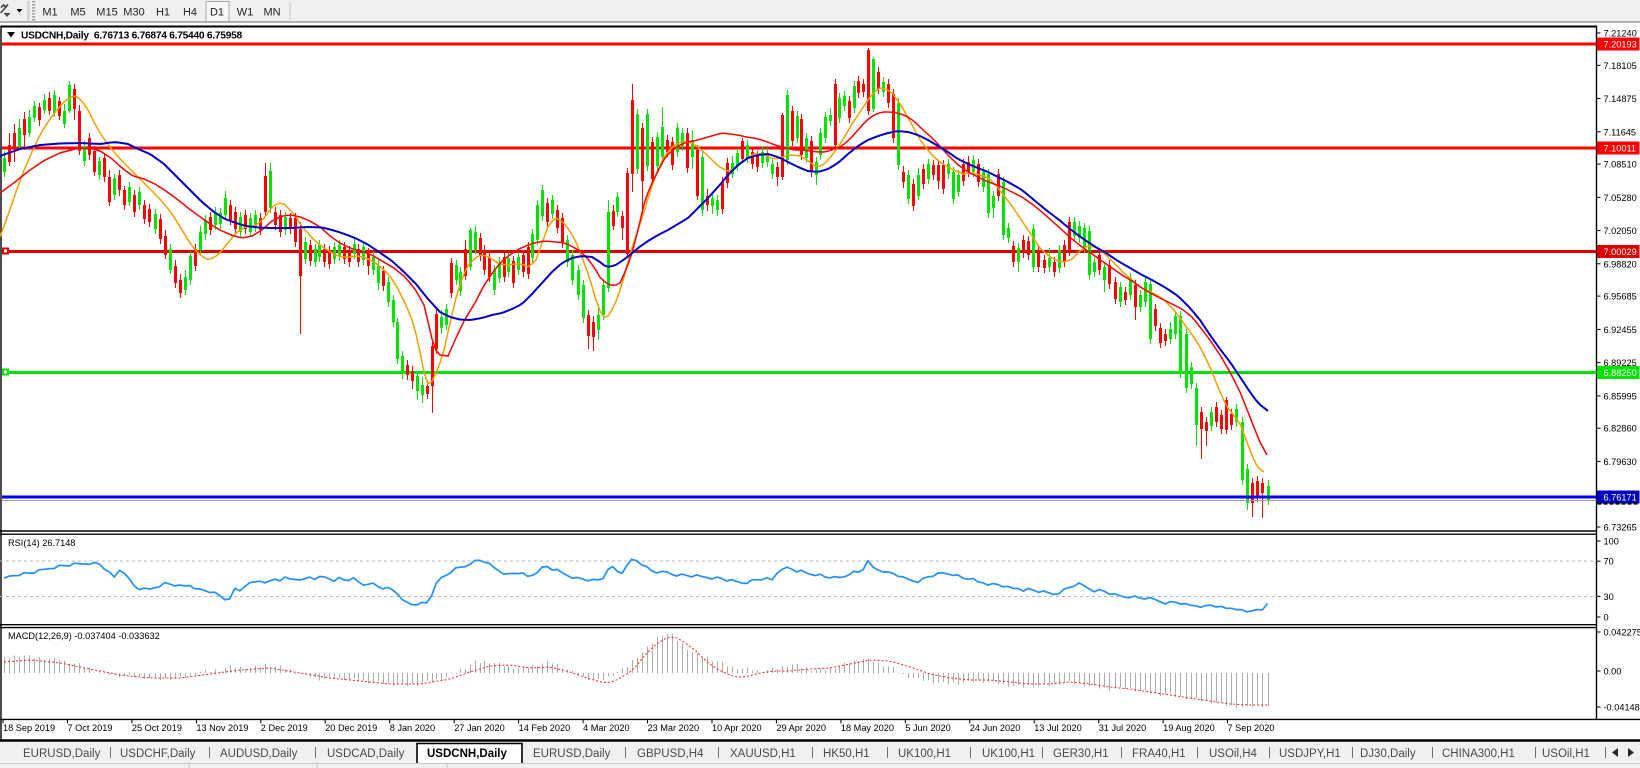  I want to click on svg-text: 8 Jan 2020, so click(412, 728).